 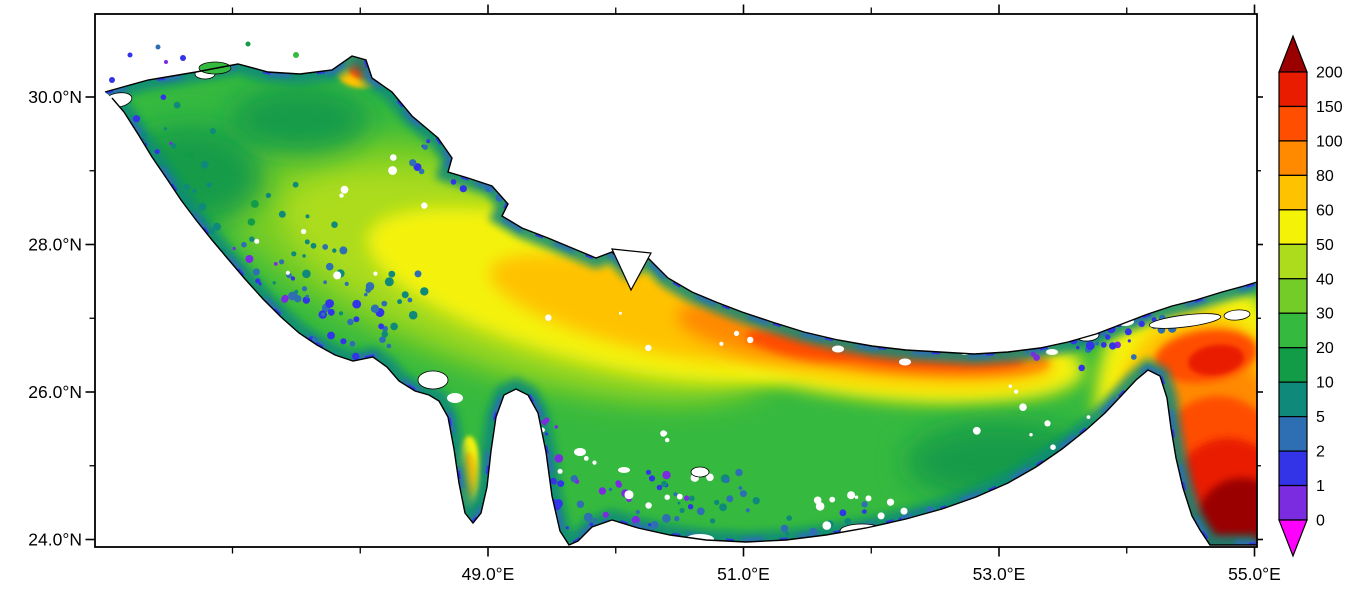 I want to click on colorbar-tick-label: 40, so click(x=1325, y=279).